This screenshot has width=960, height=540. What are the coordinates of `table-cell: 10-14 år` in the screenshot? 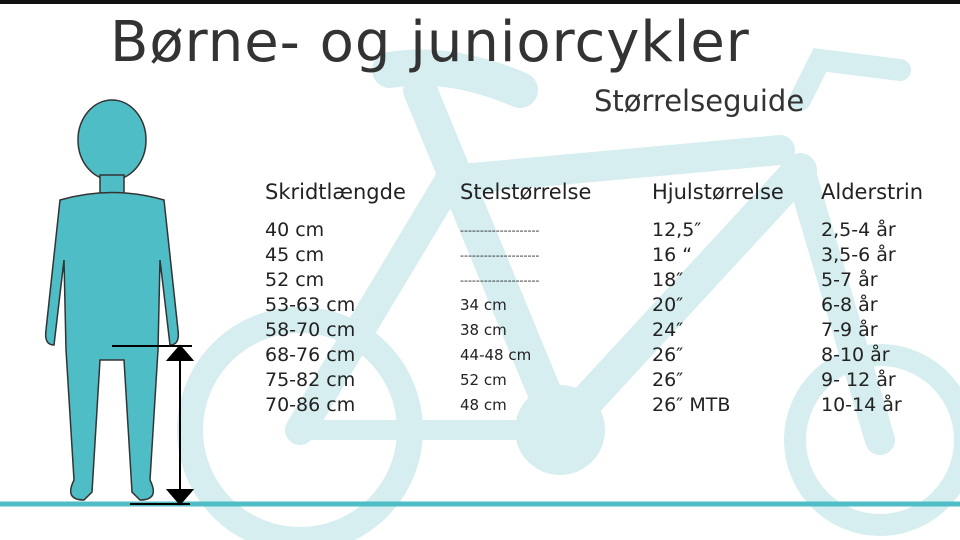 It's located at (861, 405).